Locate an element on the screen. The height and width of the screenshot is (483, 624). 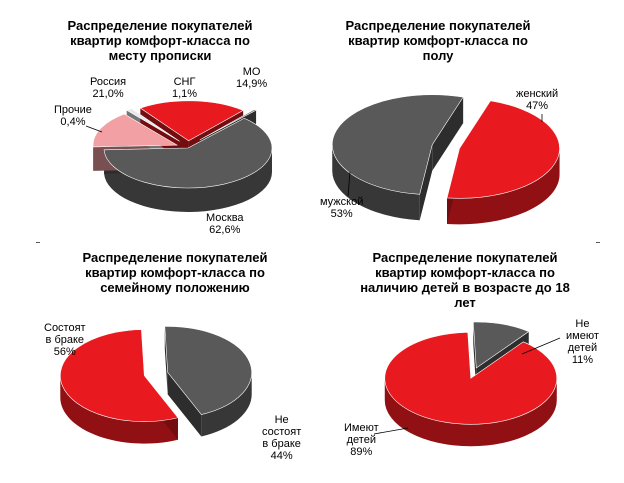
label-value: 14,9% is located at coordinates (252, 84).